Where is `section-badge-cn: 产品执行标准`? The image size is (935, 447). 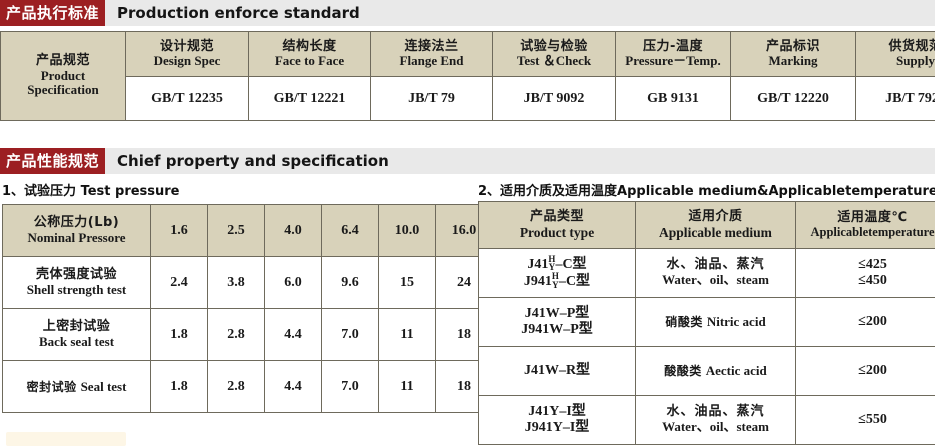 section-badge-cn: 产品执行标准 is located at coordinates (53, 13).